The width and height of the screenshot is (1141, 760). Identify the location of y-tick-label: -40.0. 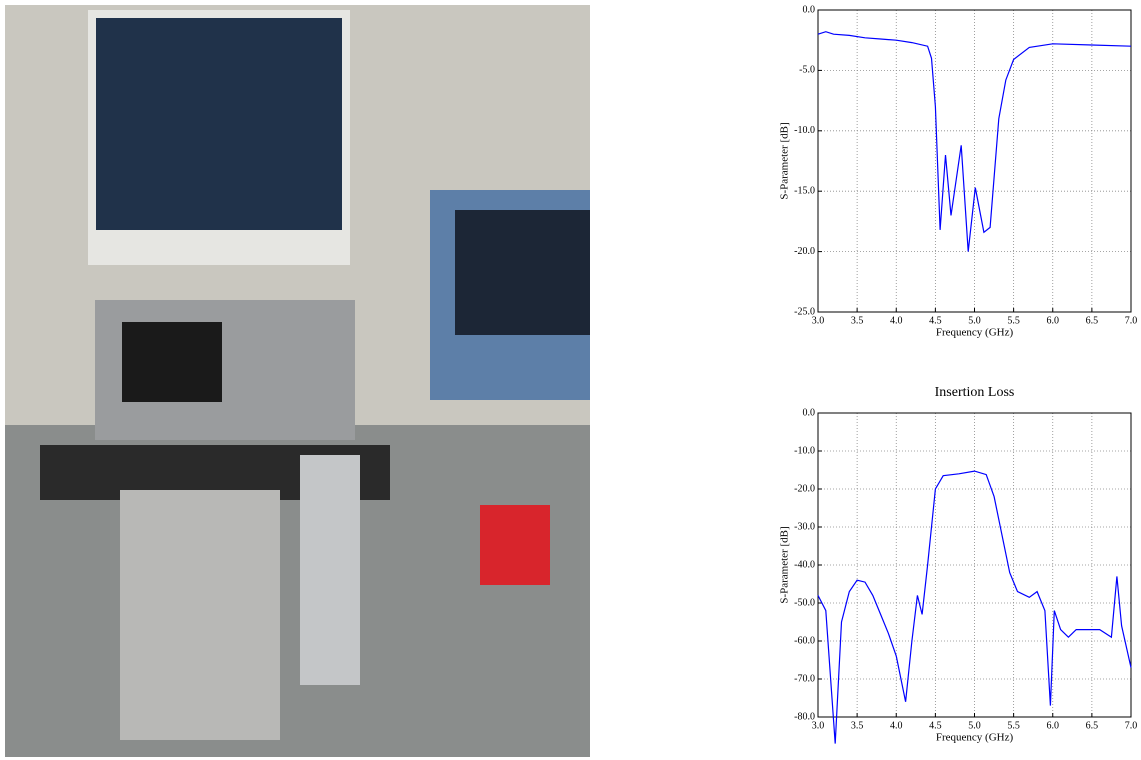
(804, 564).